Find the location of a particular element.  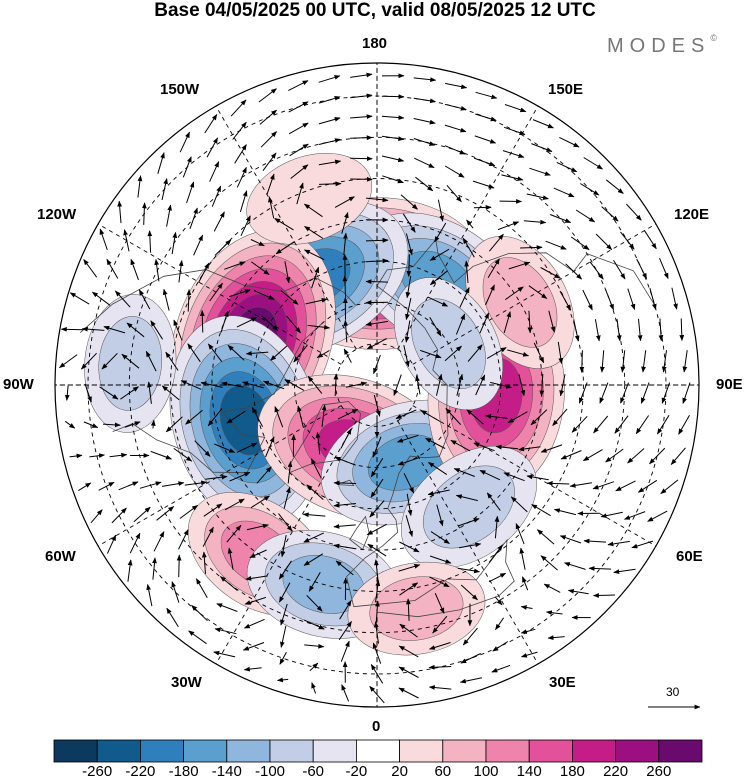

lon-label-30w: 30W is located at coordinates (186, 682).